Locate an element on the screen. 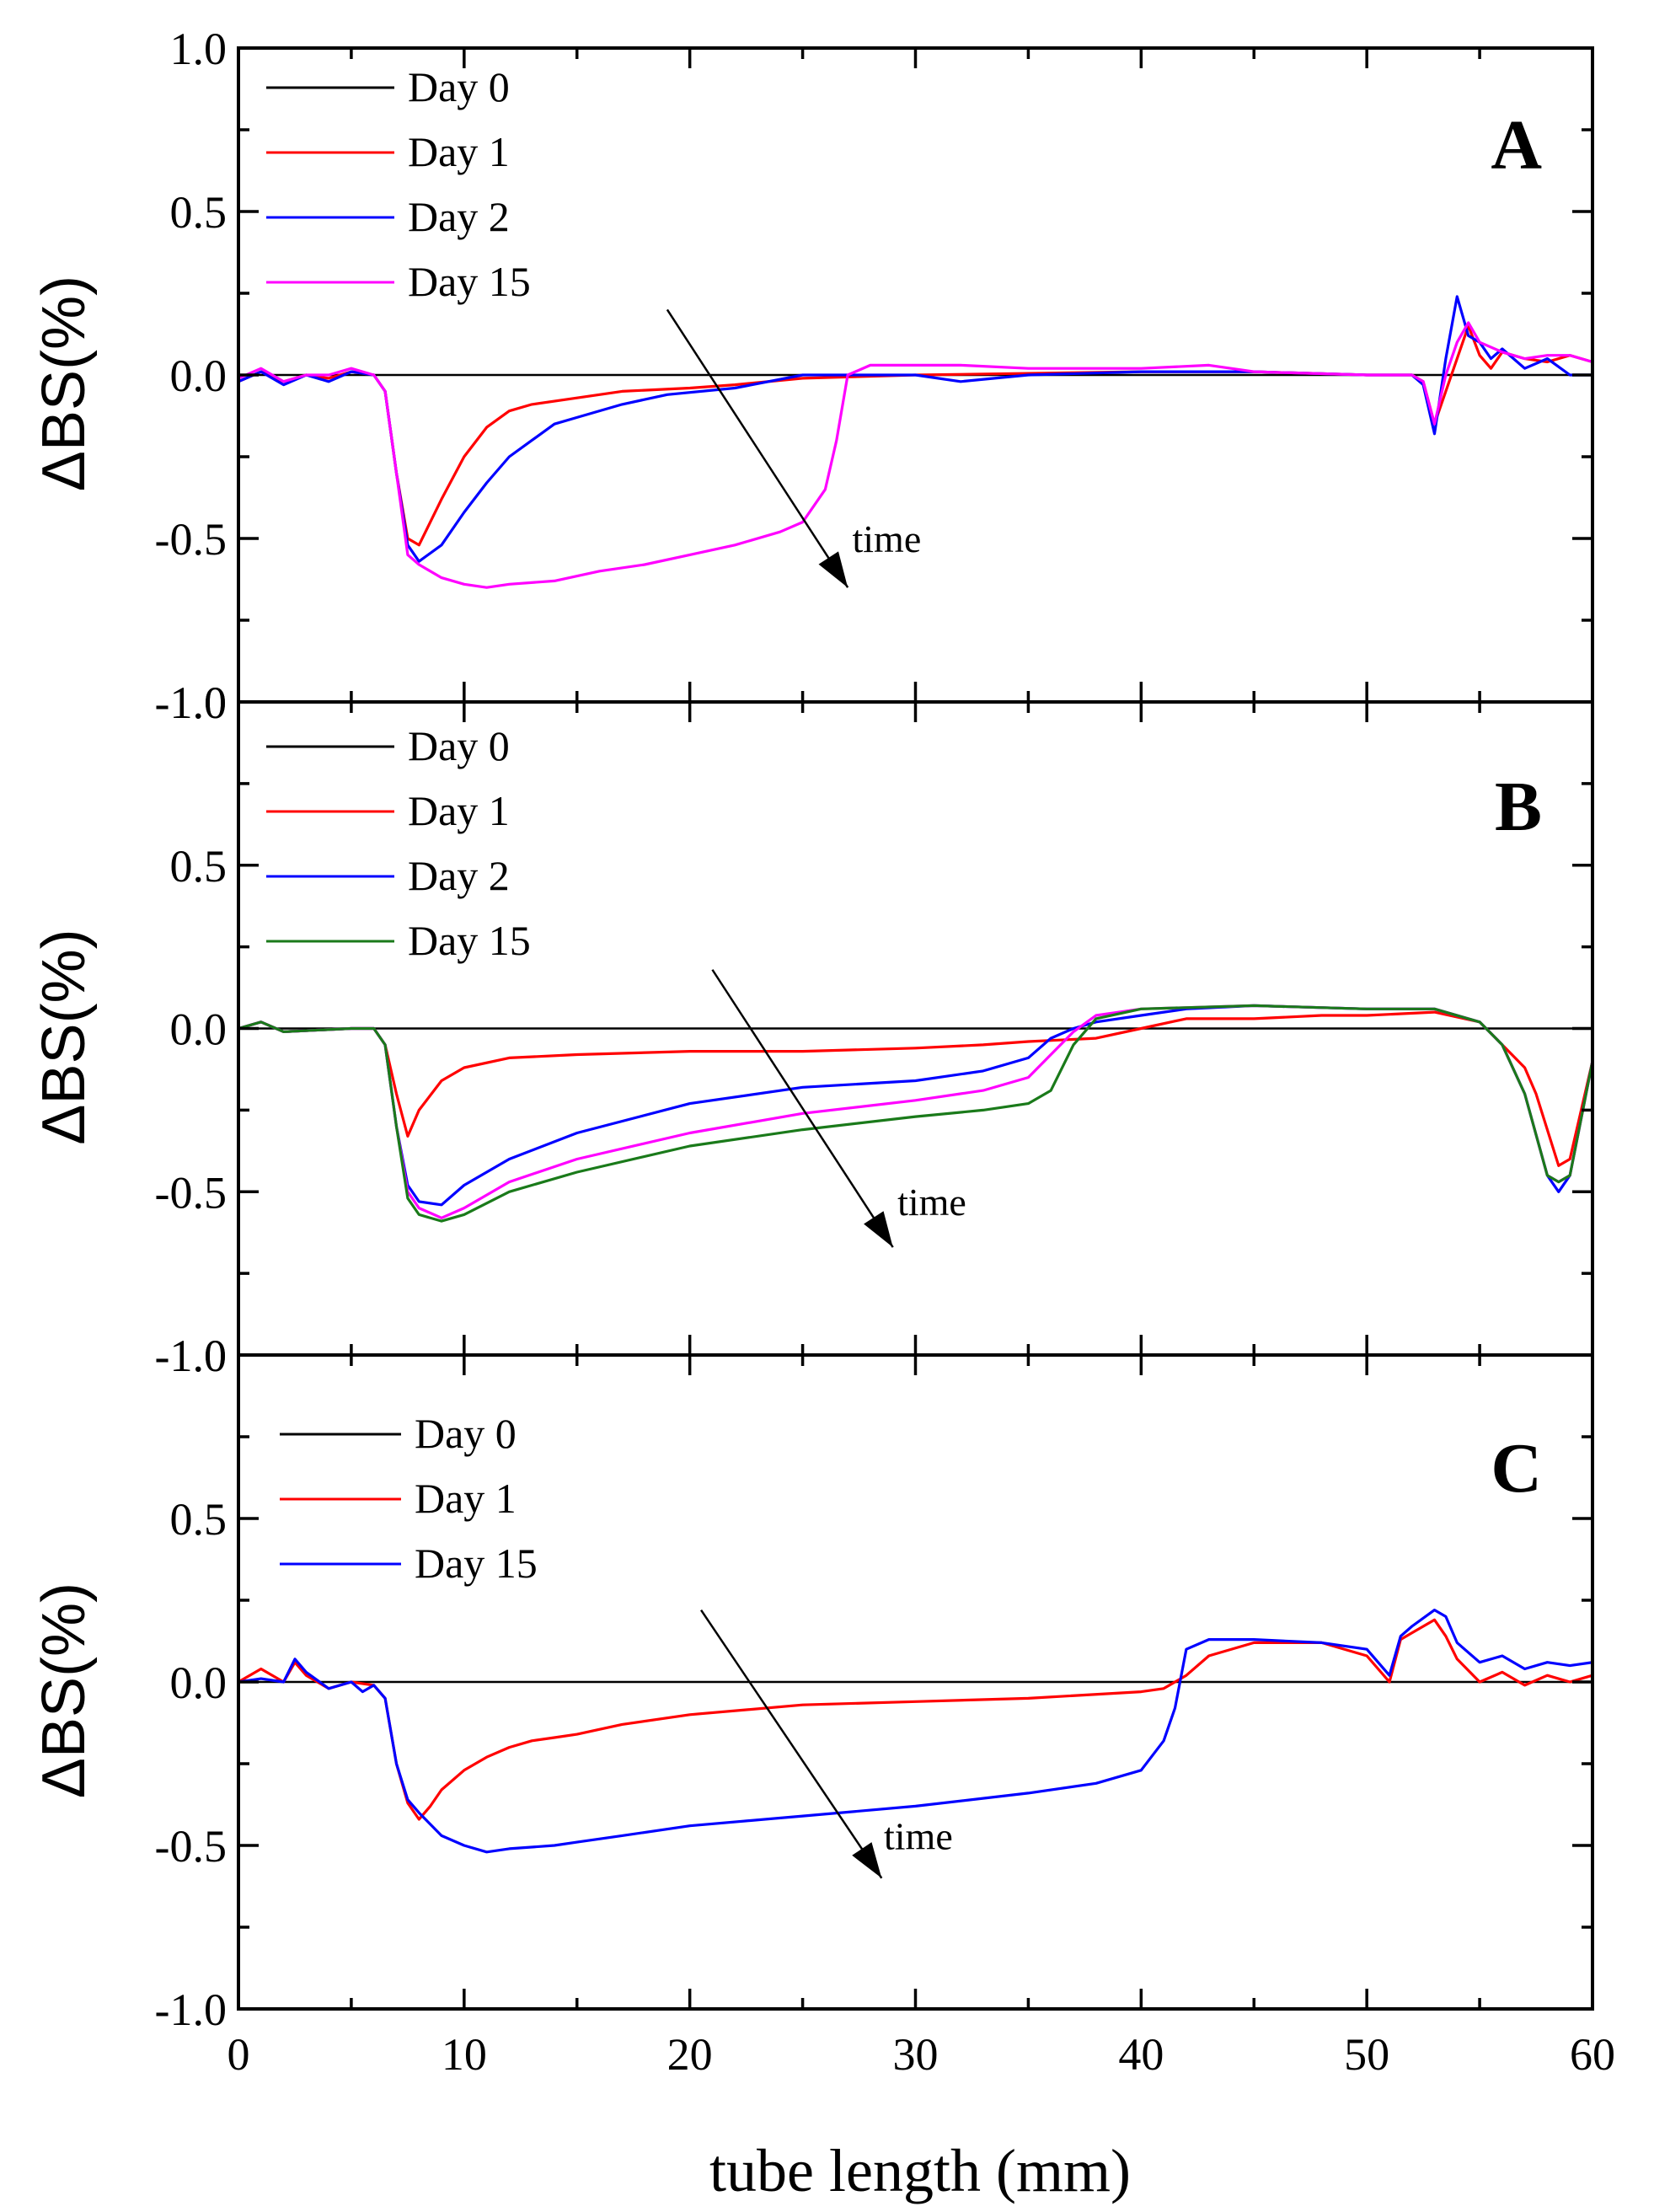  panel-b-y-axis-label: ΔBS(%) is located at coordinates (64, 1037).